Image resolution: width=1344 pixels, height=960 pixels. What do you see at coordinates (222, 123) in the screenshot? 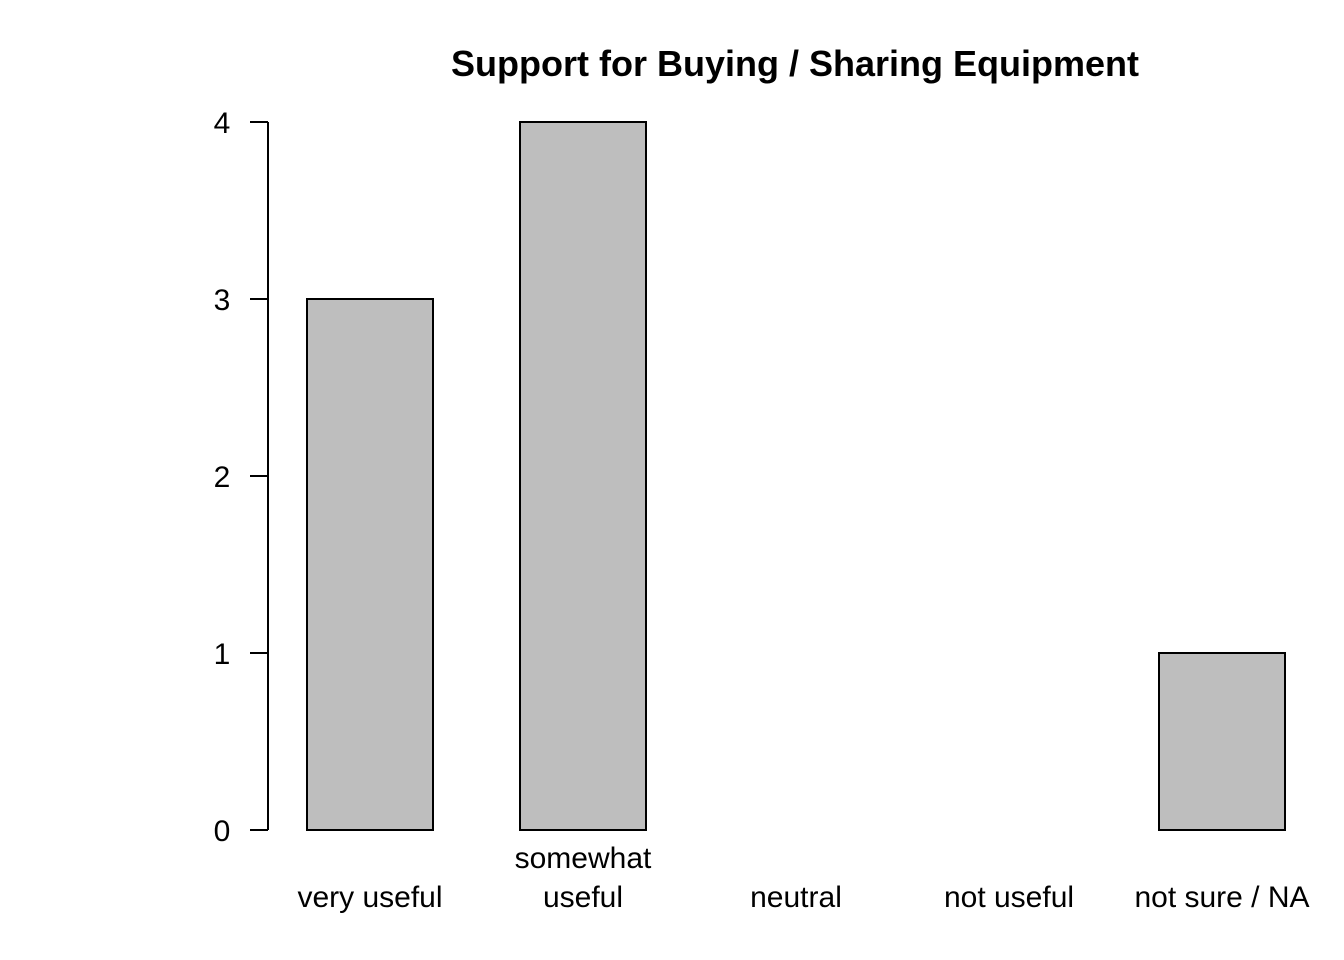
I see `y-tick-label: 4` at bounding box center [222, 123].